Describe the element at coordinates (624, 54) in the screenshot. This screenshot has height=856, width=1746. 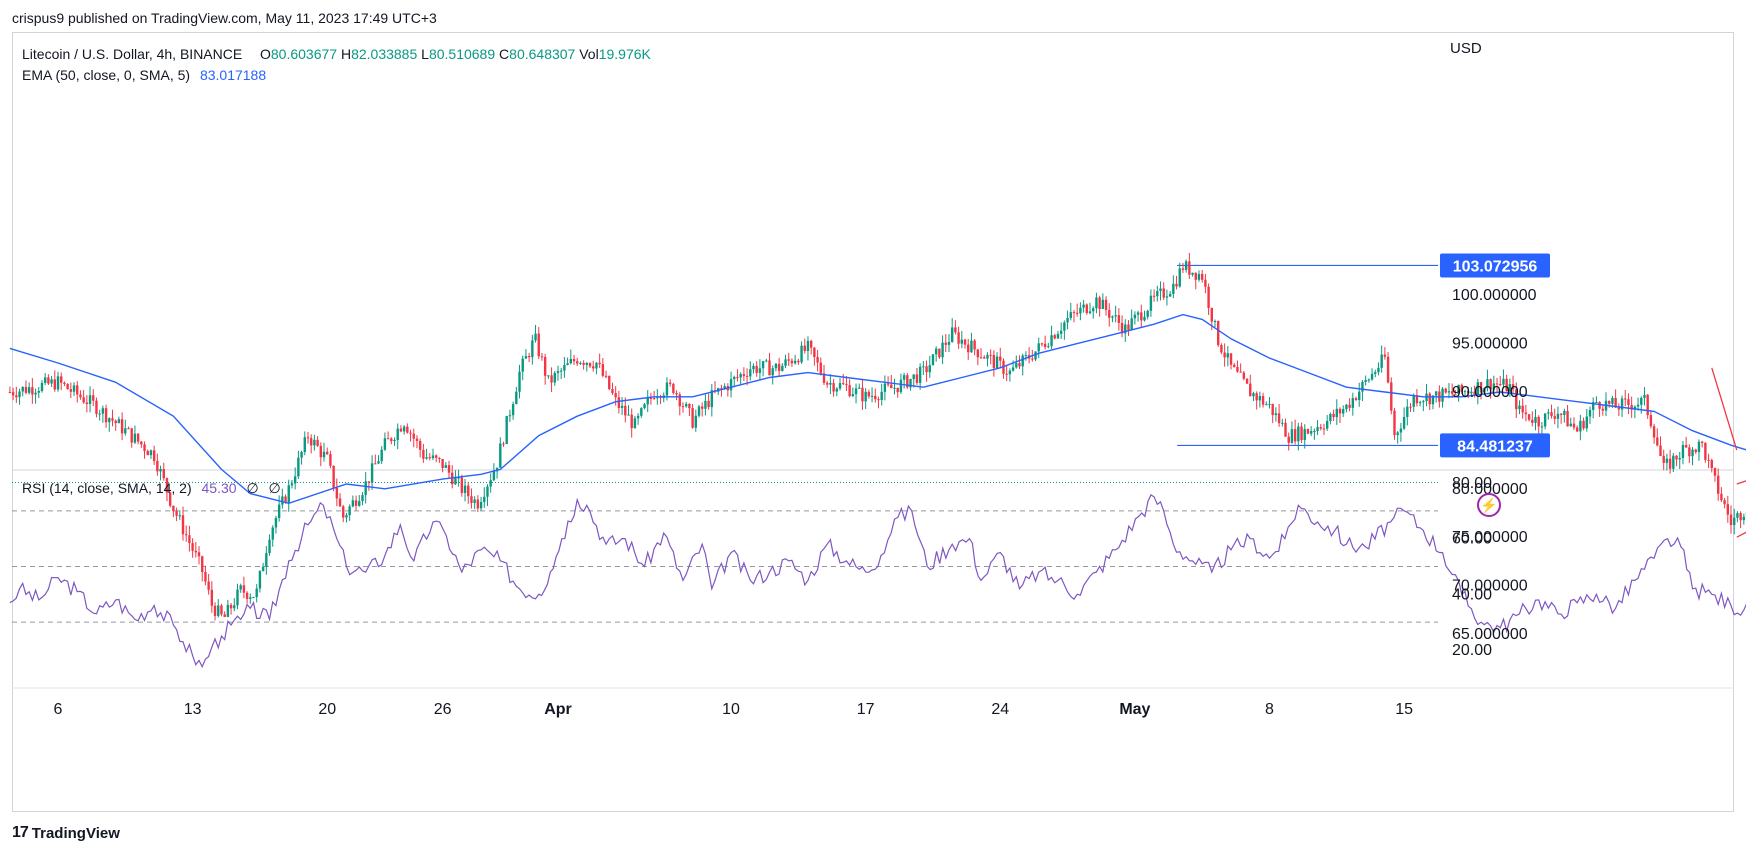
I see `volume-value: 19.976K` at that location.